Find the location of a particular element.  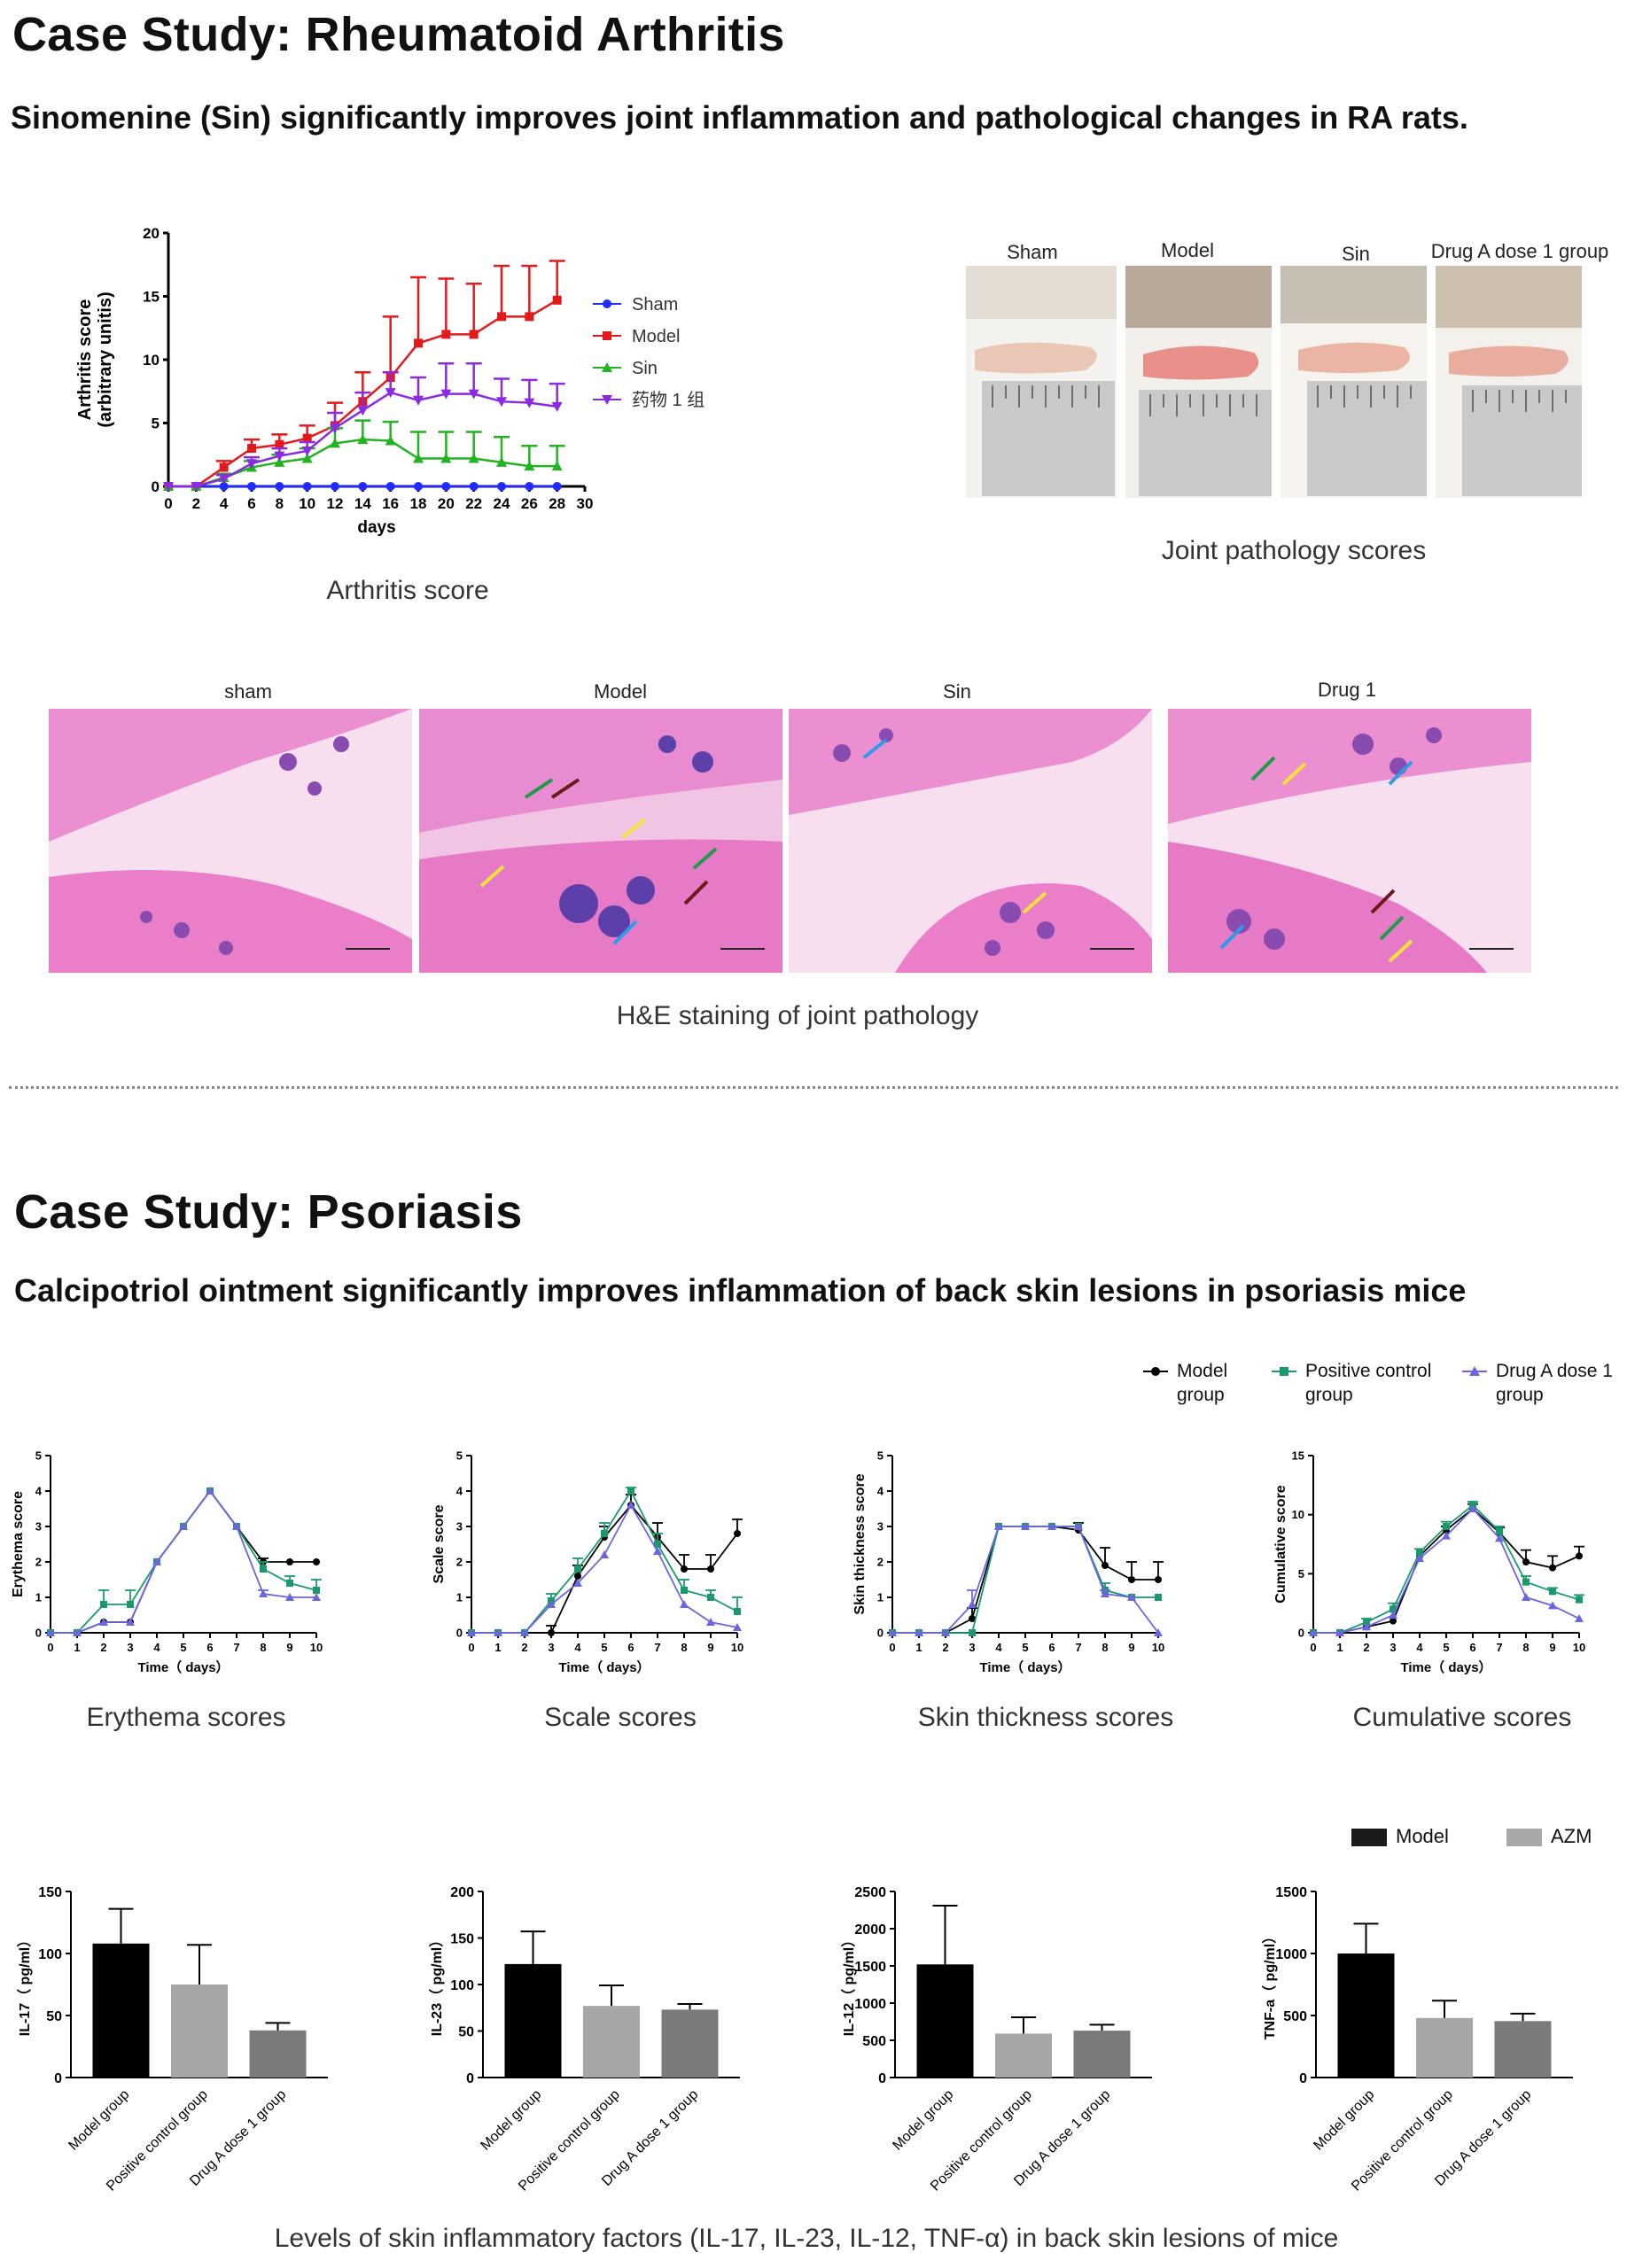

x-tick-label: 10 is located at coordinates (307, 504).